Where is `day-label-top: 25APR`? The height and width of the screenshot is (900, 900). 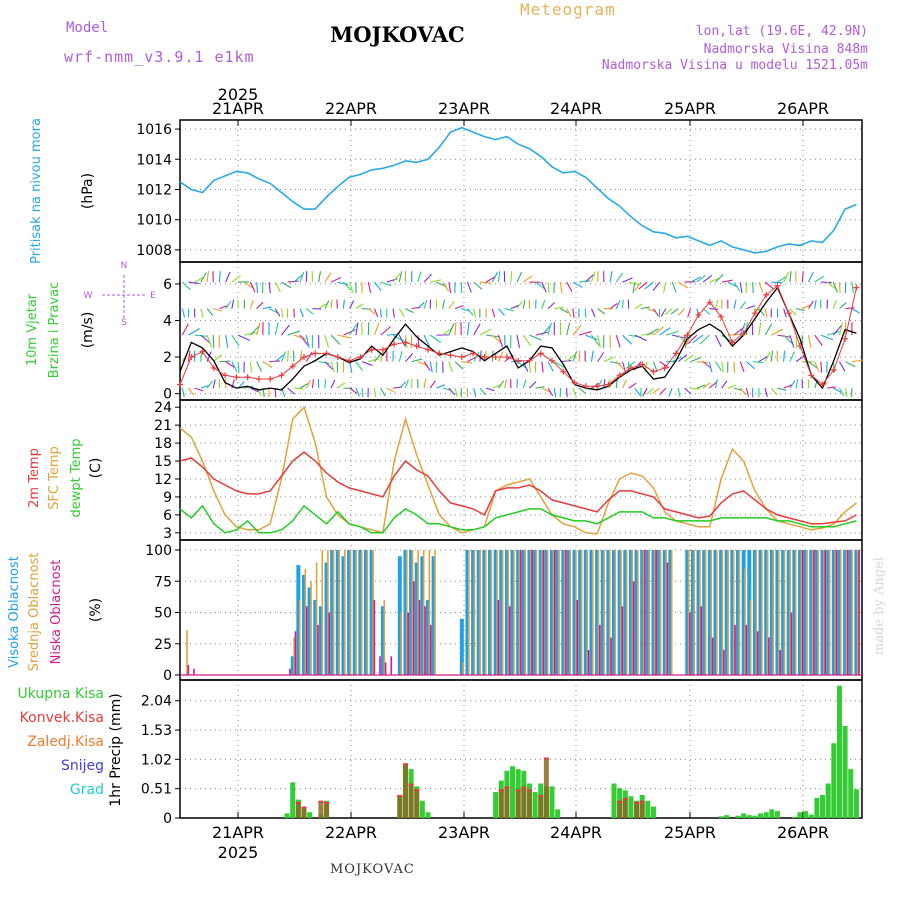
day-label-top: 25APR is located at coordinates (690, 108).